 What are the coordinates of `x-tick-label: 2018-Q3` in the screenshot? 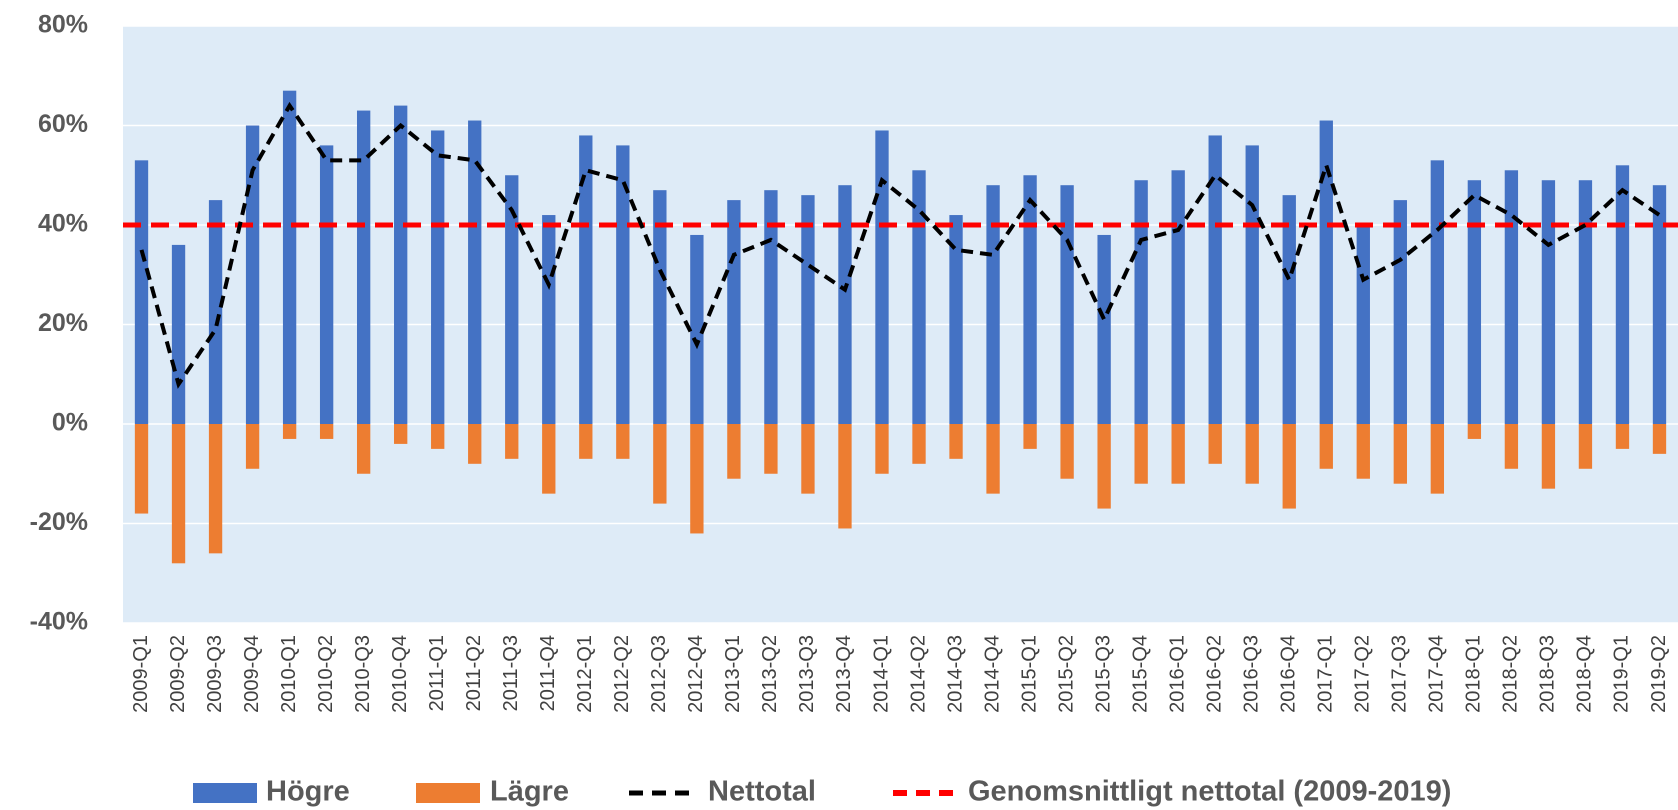 It's located at (1548, 674).